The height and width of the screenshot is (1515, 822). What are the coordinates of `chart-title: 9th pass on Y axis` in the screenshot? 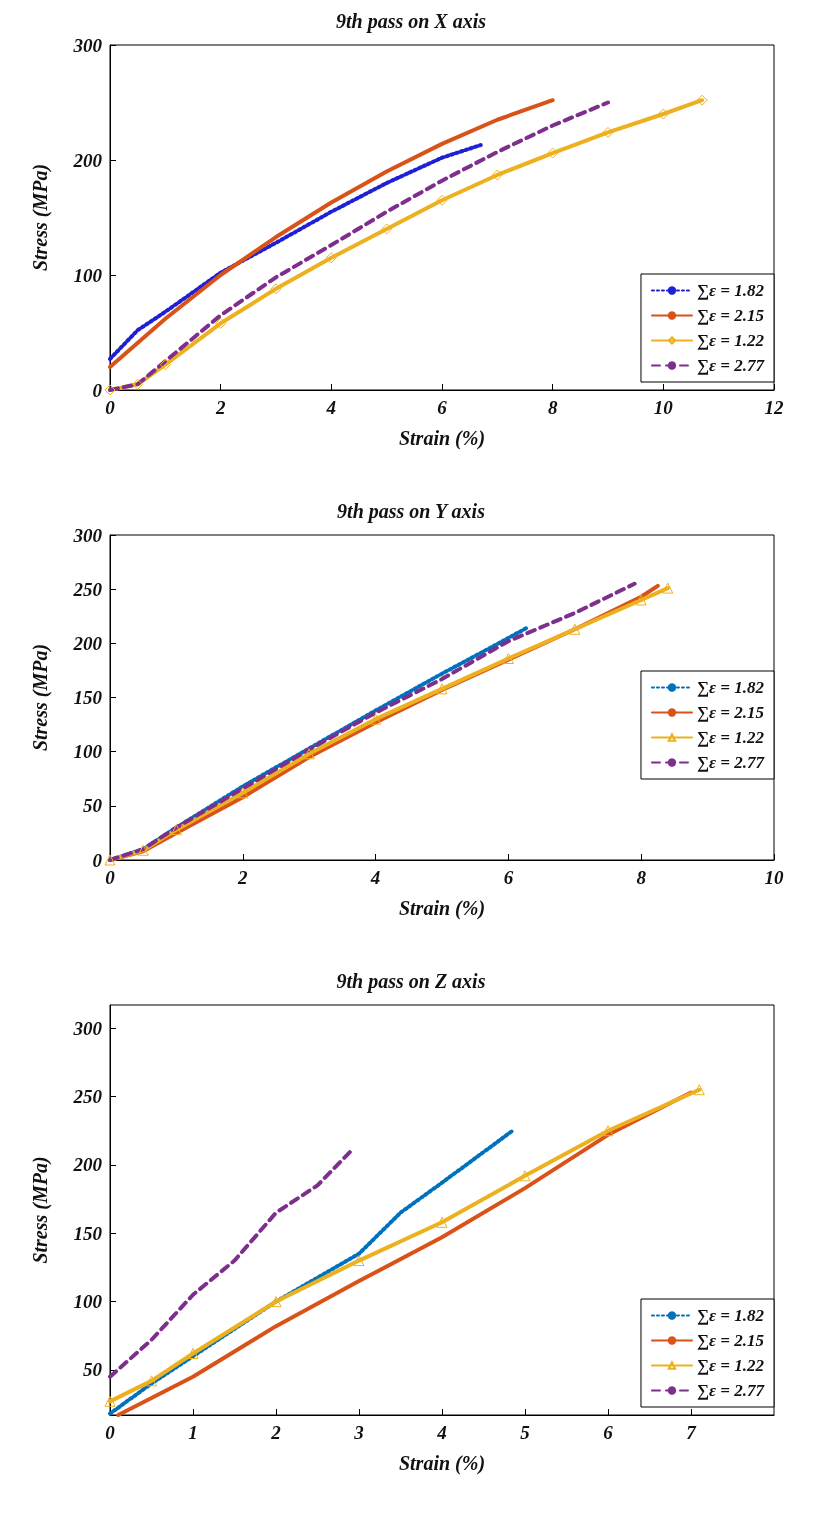 It's located at (411, 511).